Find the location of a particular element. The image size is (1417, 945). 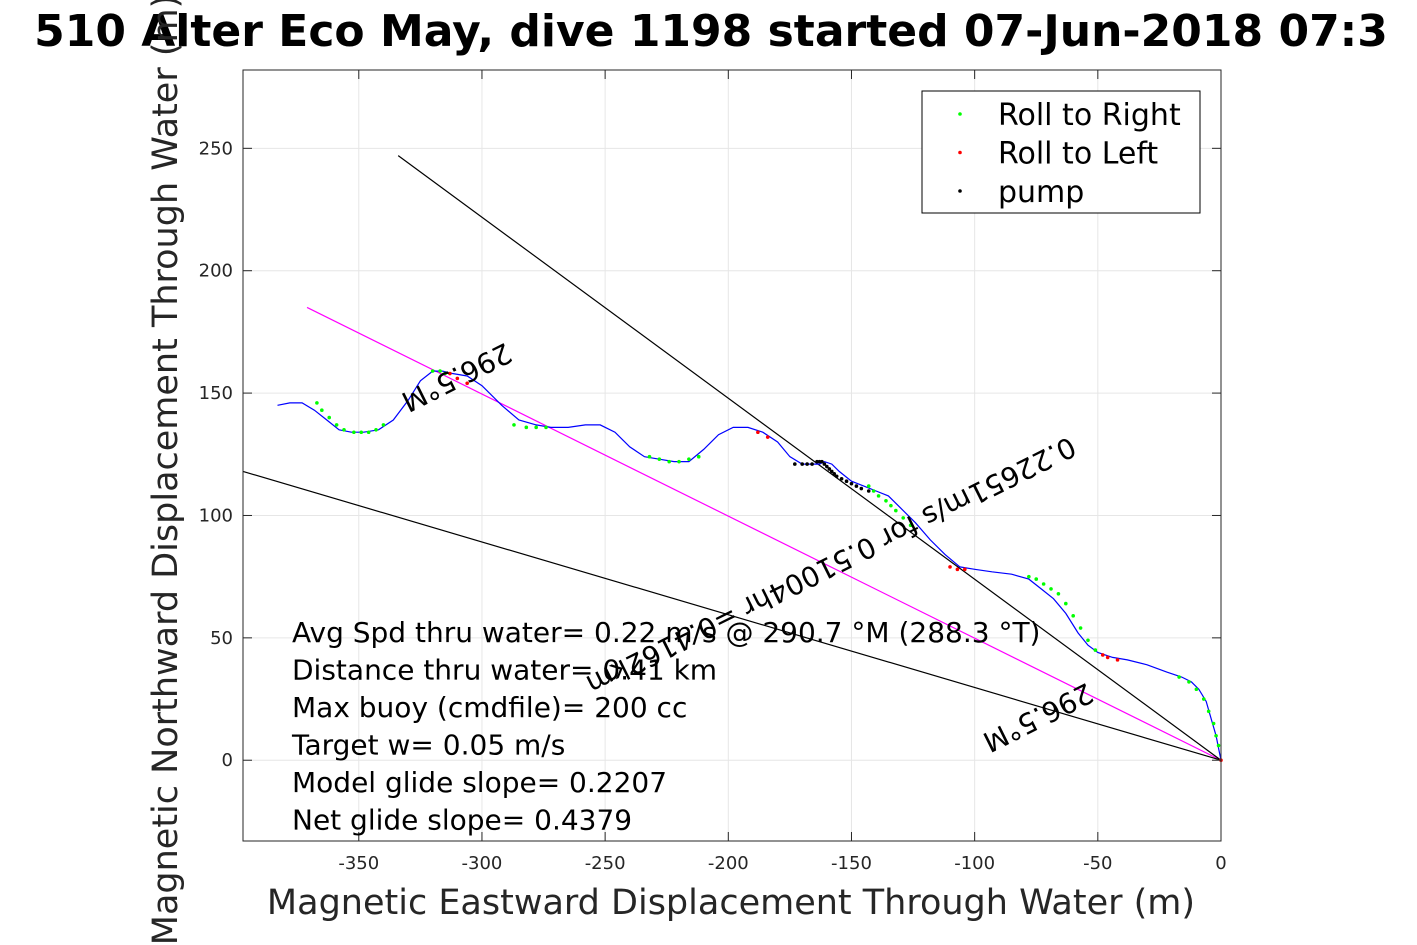

stat-line: Target w= 0.05 m/s is located at coordinates (428, 745).